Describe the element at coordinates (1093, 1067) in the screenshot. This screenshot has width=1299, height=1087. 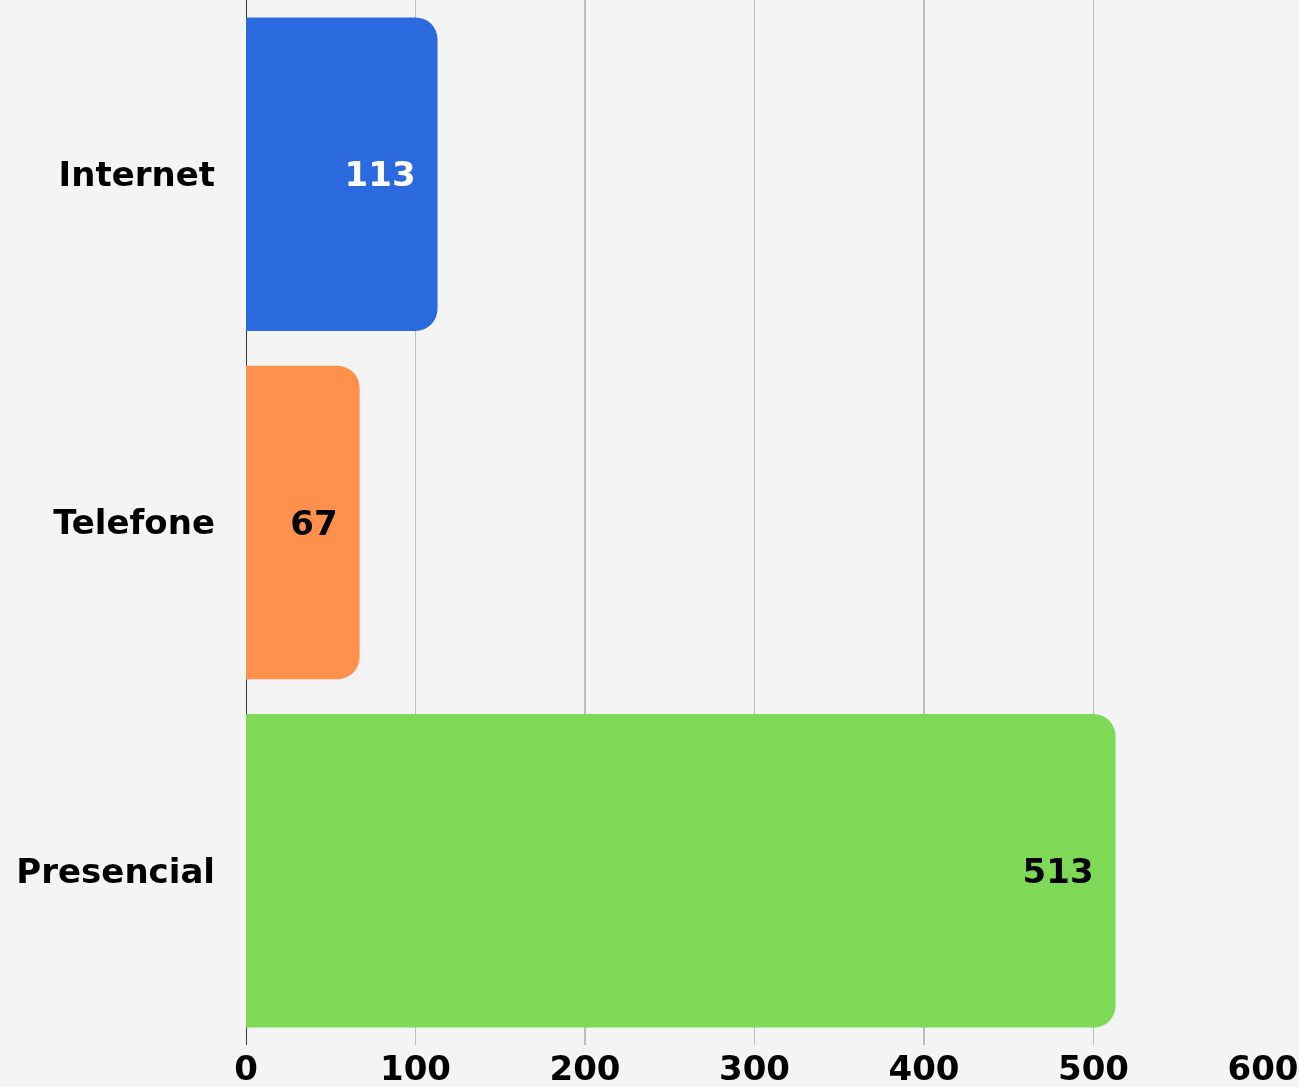
I see `x-tick-label: 500` at that location.